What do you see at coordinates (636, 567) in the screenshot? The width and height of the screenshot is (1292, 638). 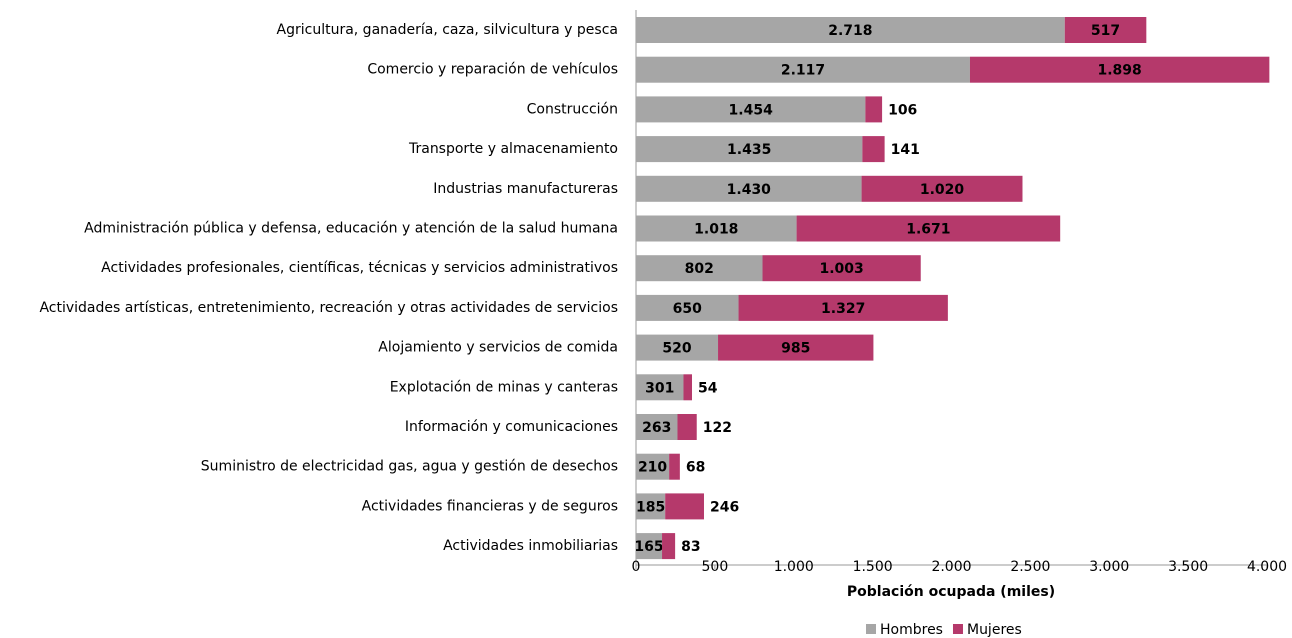 I see `x-tick-label: 0` at bounding box center [636, 567].